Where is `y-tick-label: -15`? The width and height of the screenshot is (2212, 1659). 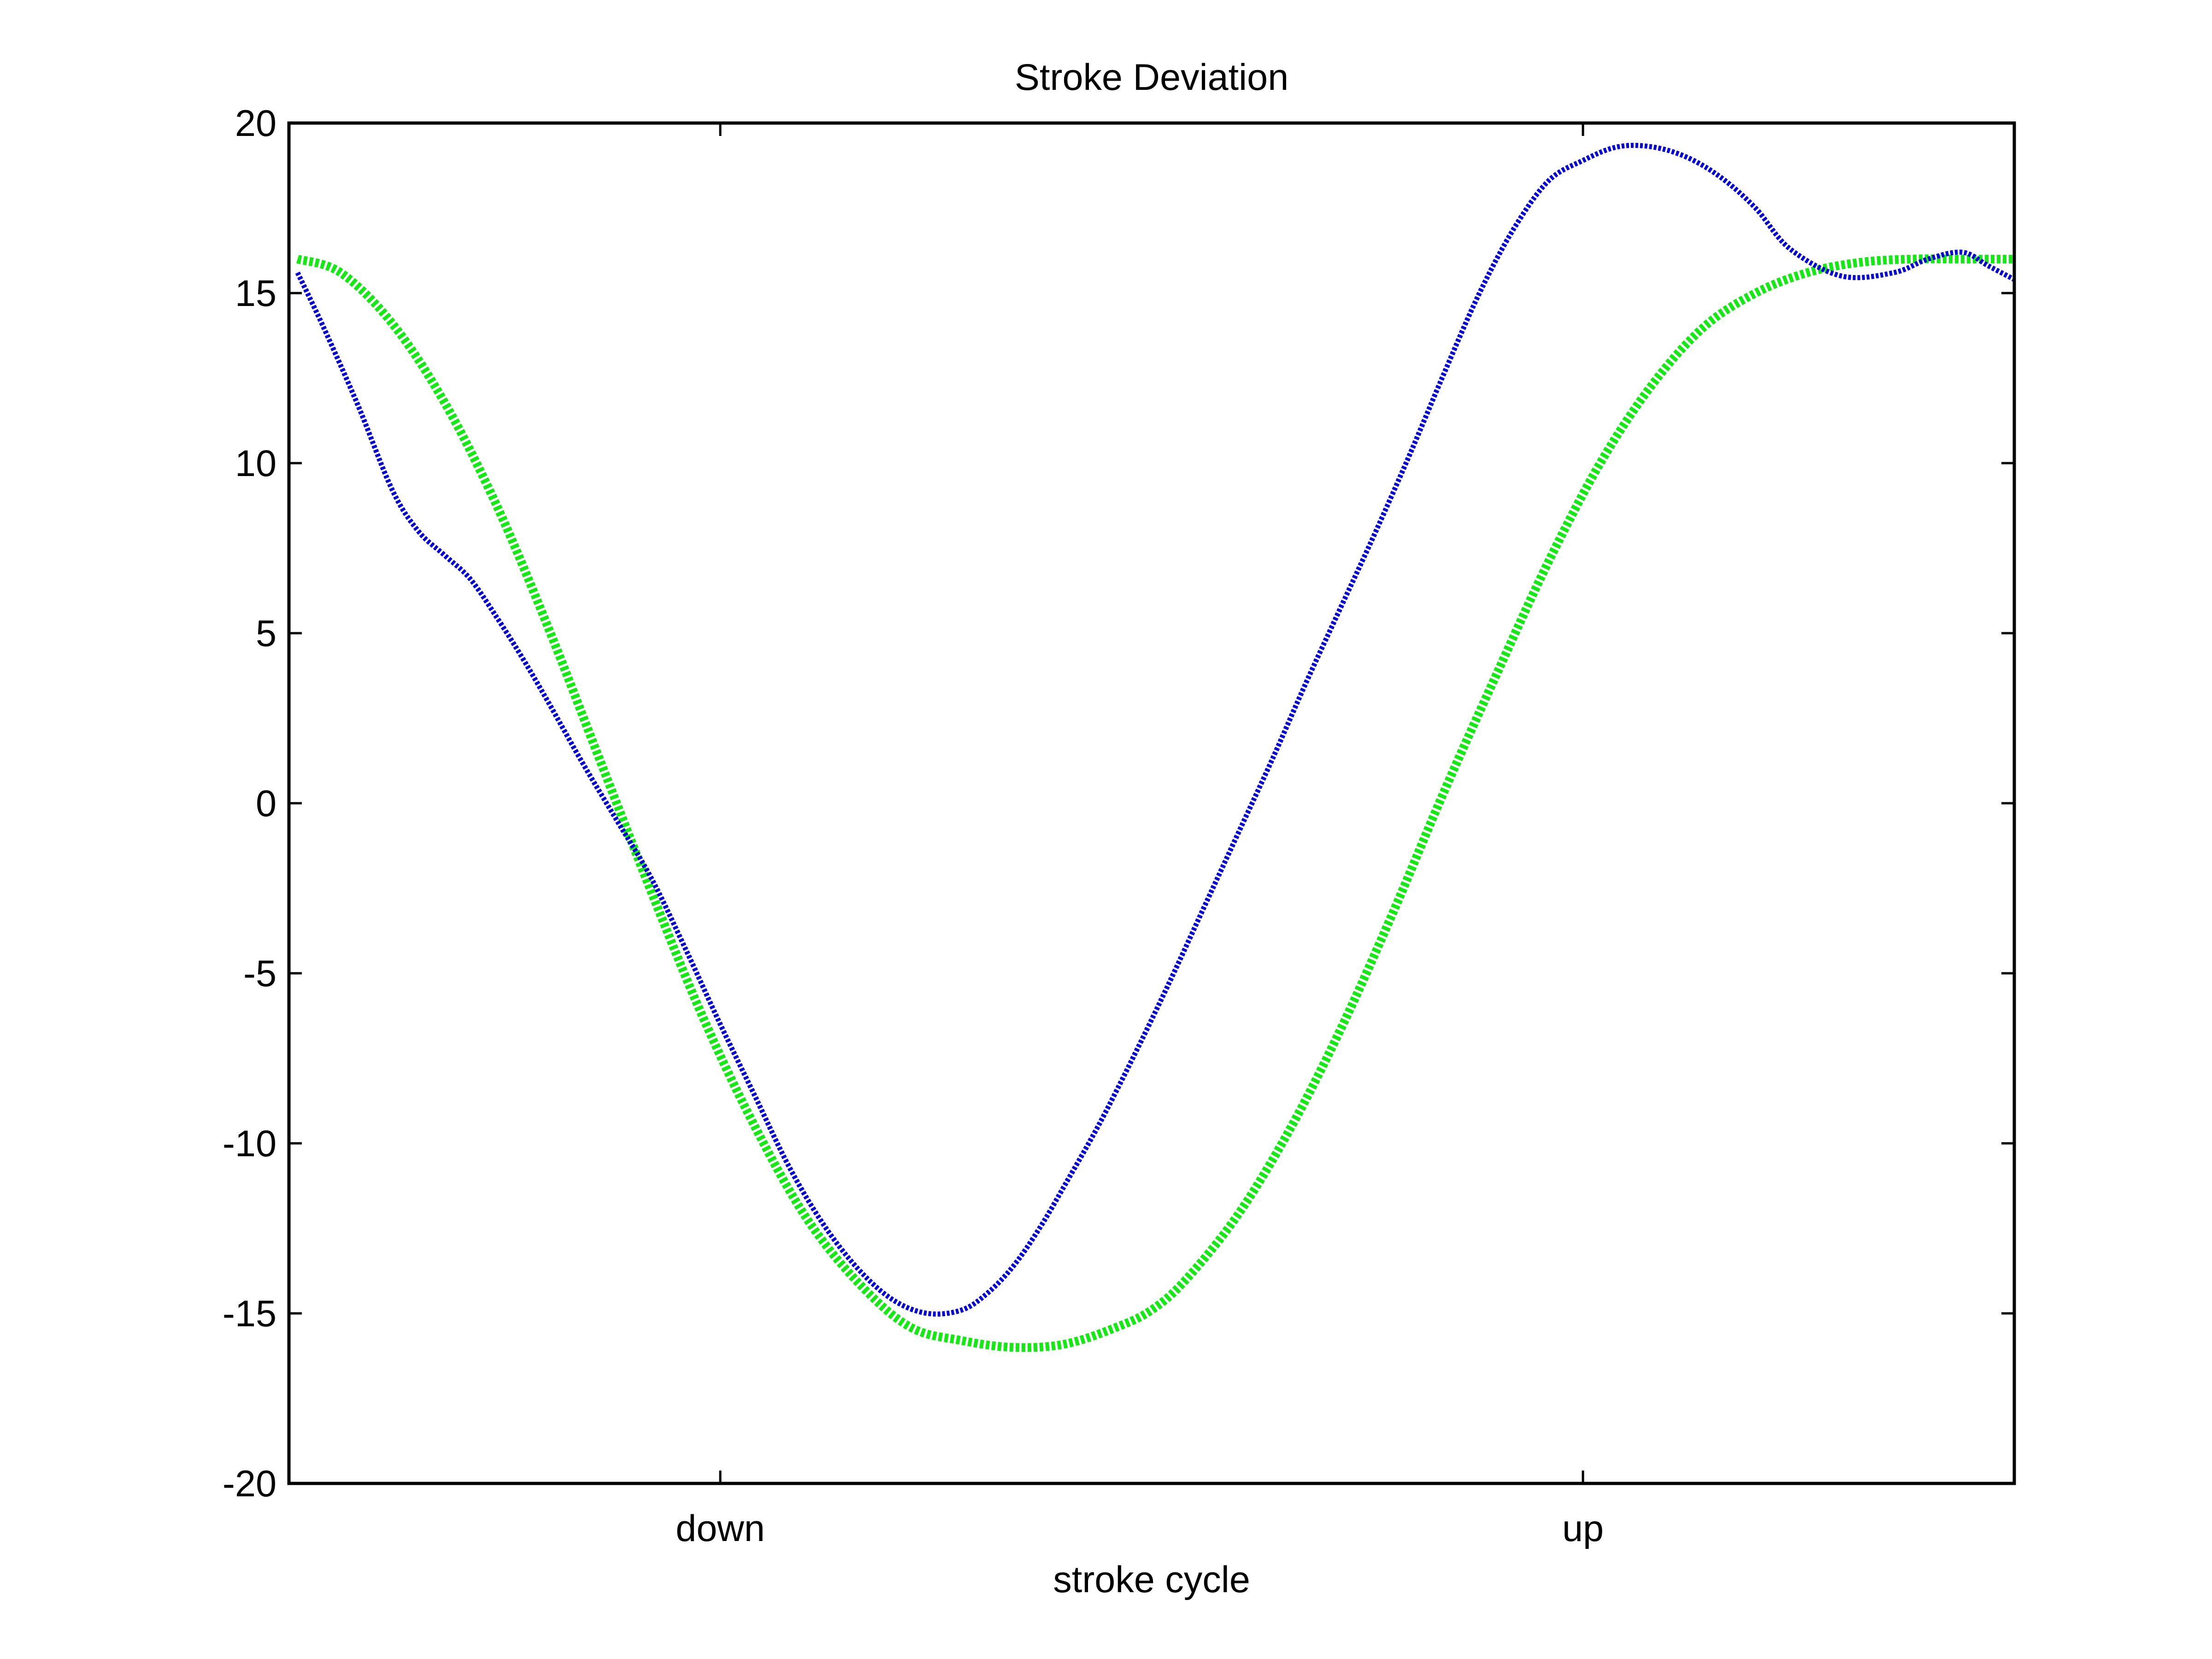 y-tick-label: -15 is located at coordinates (249, 1314).